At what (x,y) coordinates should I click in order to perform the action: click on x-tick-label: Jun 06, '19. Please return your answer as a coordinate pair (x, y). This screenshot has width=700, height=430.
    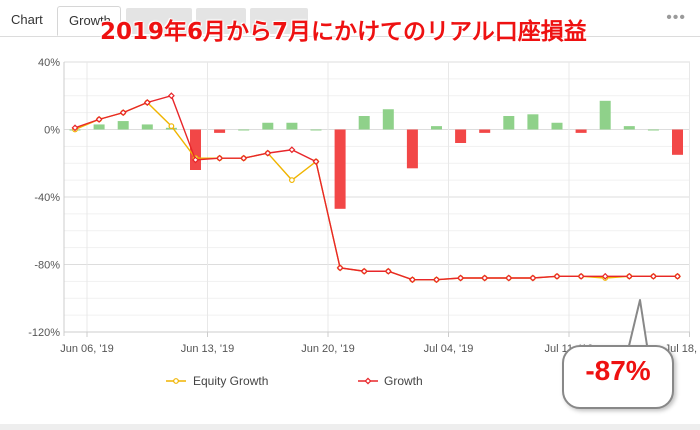
    Looking at the image, I should click on (86, 349).